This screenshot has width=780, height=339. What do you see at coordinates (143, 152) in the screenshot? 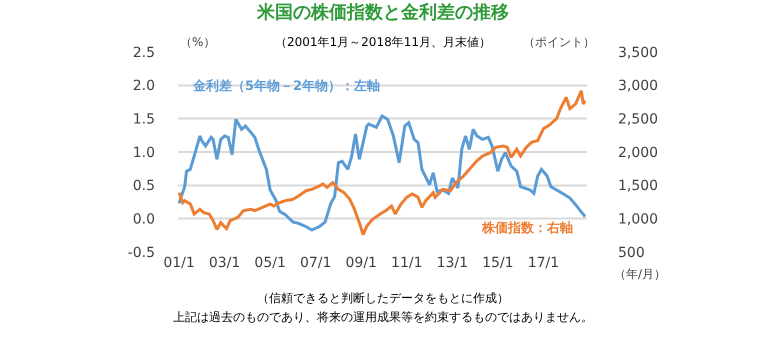
I see `y-tick-label: 1.0` at bounding box center [143, 152].